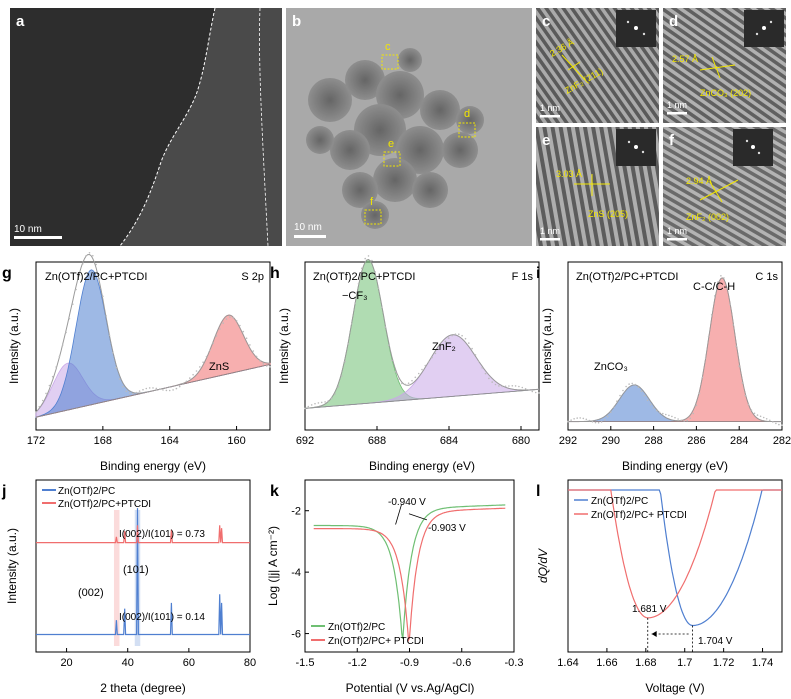 Image resolution: width=791 pixels, height=699 pixels. What do you see at coordinates (649, 609) in the screenshot?
I see `chart-l-min-label-1: 1.681 V` at bounding box center [649, 609].